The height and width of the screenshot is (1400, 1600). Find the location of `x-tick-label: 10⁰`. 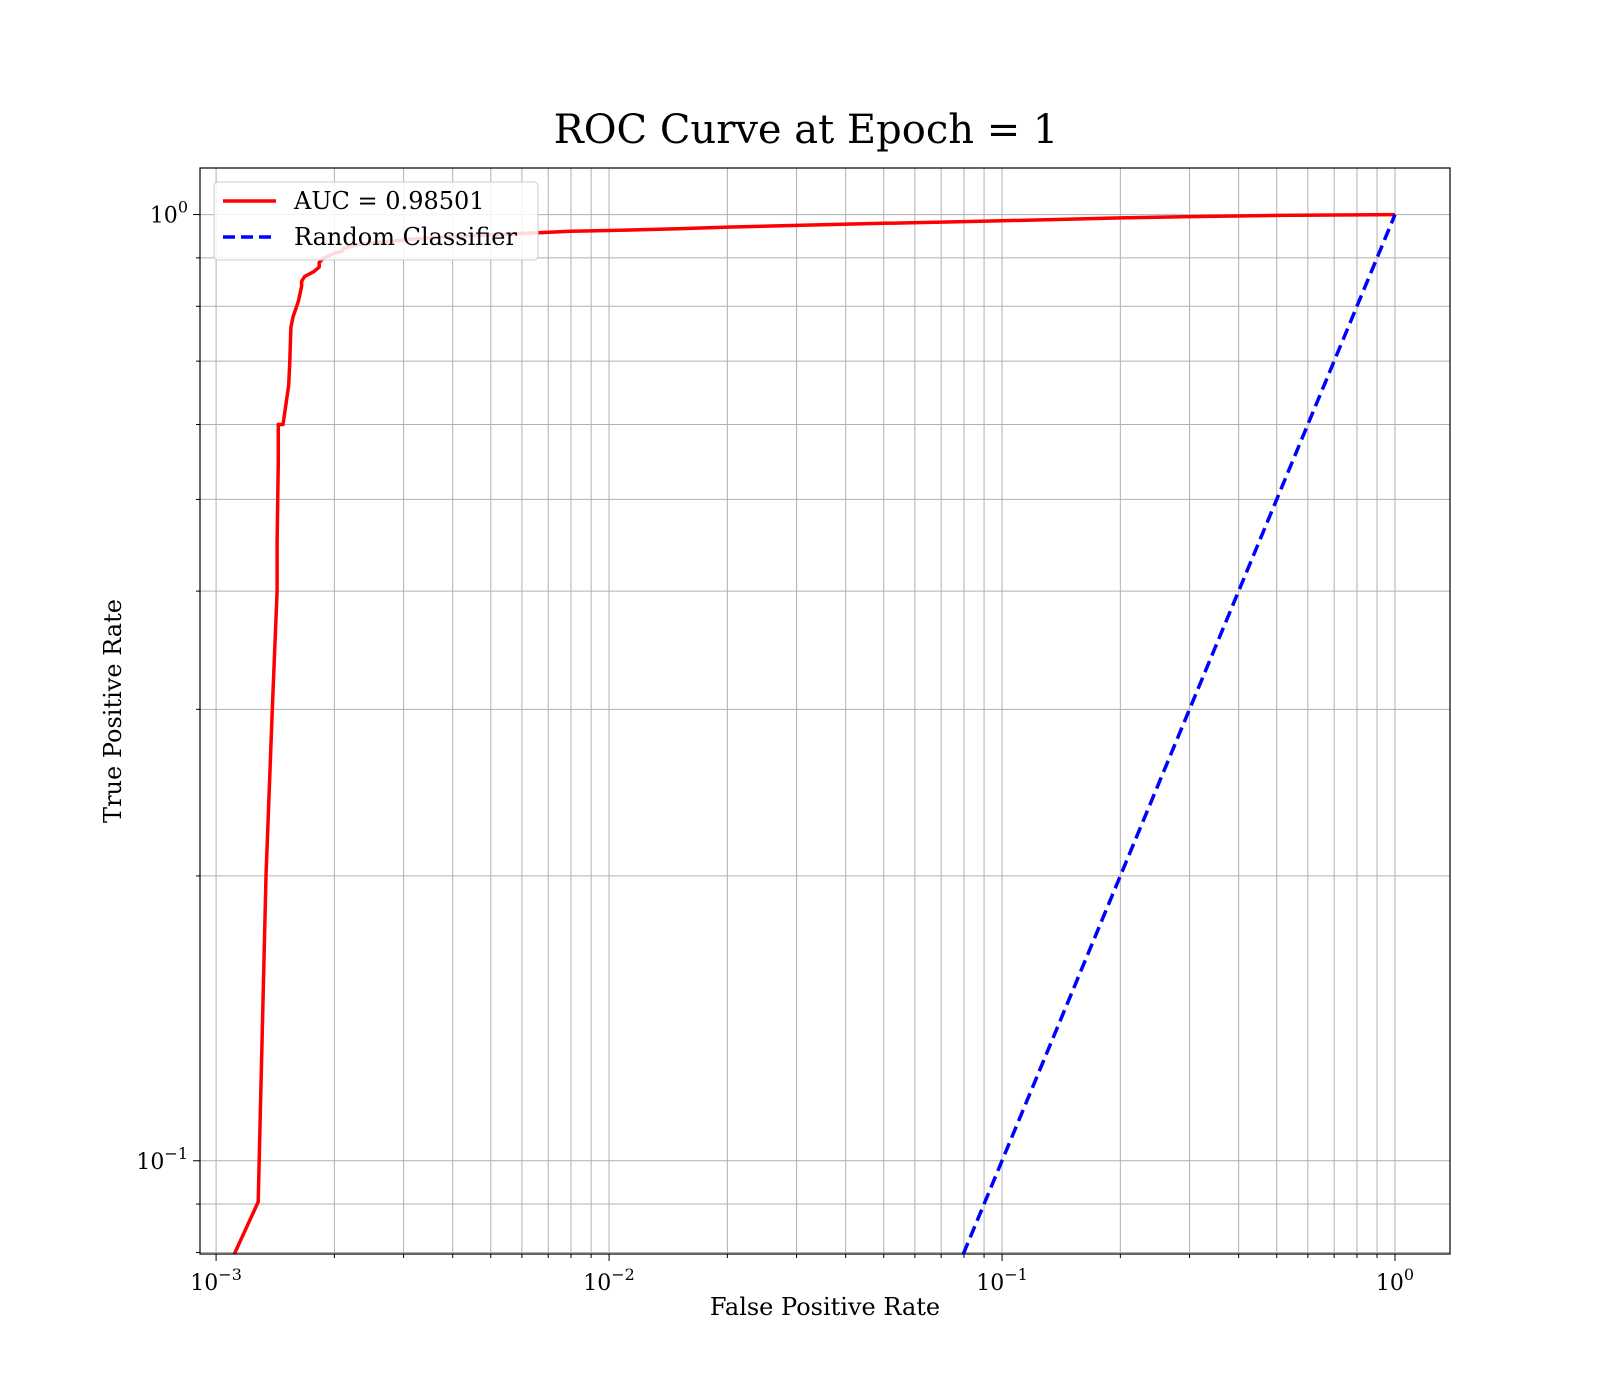

x-tick-label: 10⁰ is located at coordinates (1395, 1280).